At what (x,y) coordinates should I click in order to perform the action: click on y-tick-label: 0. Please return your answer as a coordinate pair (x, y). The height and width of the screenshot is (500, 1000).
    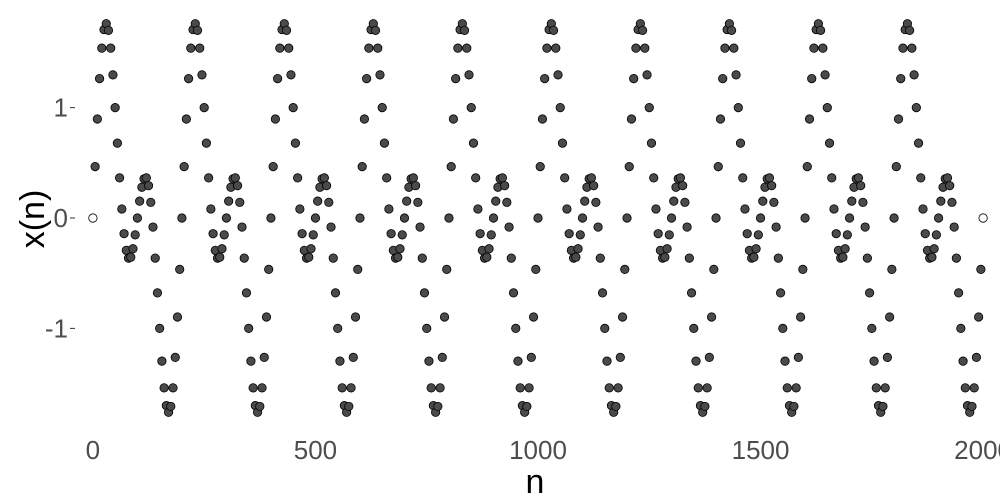
    Looking at the image, I should click on (61, 218).